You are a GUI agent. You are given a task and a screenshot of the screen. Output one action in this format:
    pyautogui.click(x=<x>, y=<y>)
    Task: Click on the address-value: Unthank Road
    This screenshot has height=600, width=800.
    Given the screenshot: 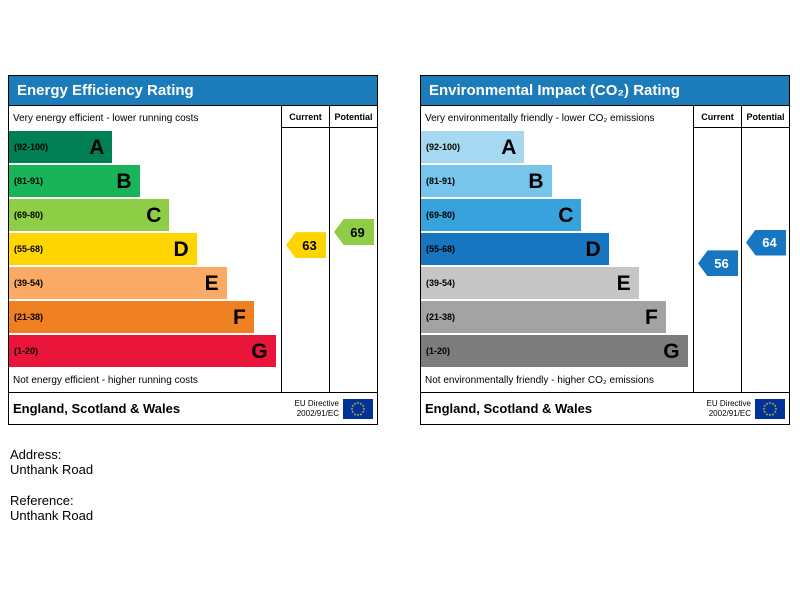 What is the action you would take?
    pyautogui.click(x=52, y=469)
    